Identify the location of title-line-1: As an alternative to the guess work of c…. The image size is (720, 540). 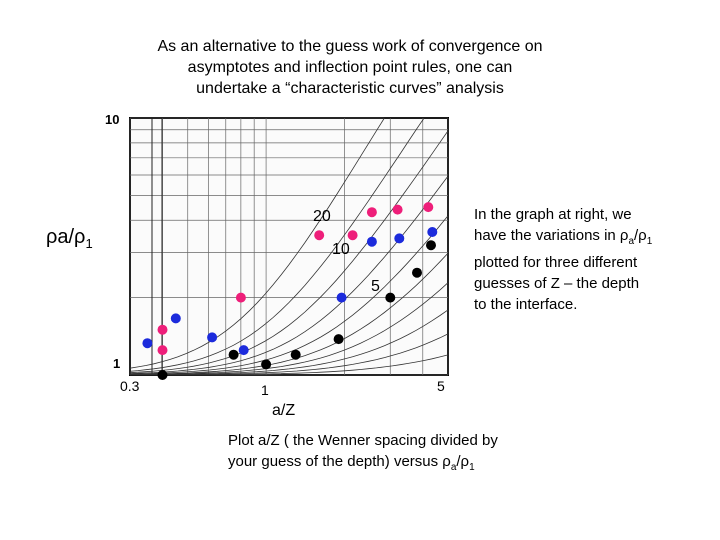
(350, 46).